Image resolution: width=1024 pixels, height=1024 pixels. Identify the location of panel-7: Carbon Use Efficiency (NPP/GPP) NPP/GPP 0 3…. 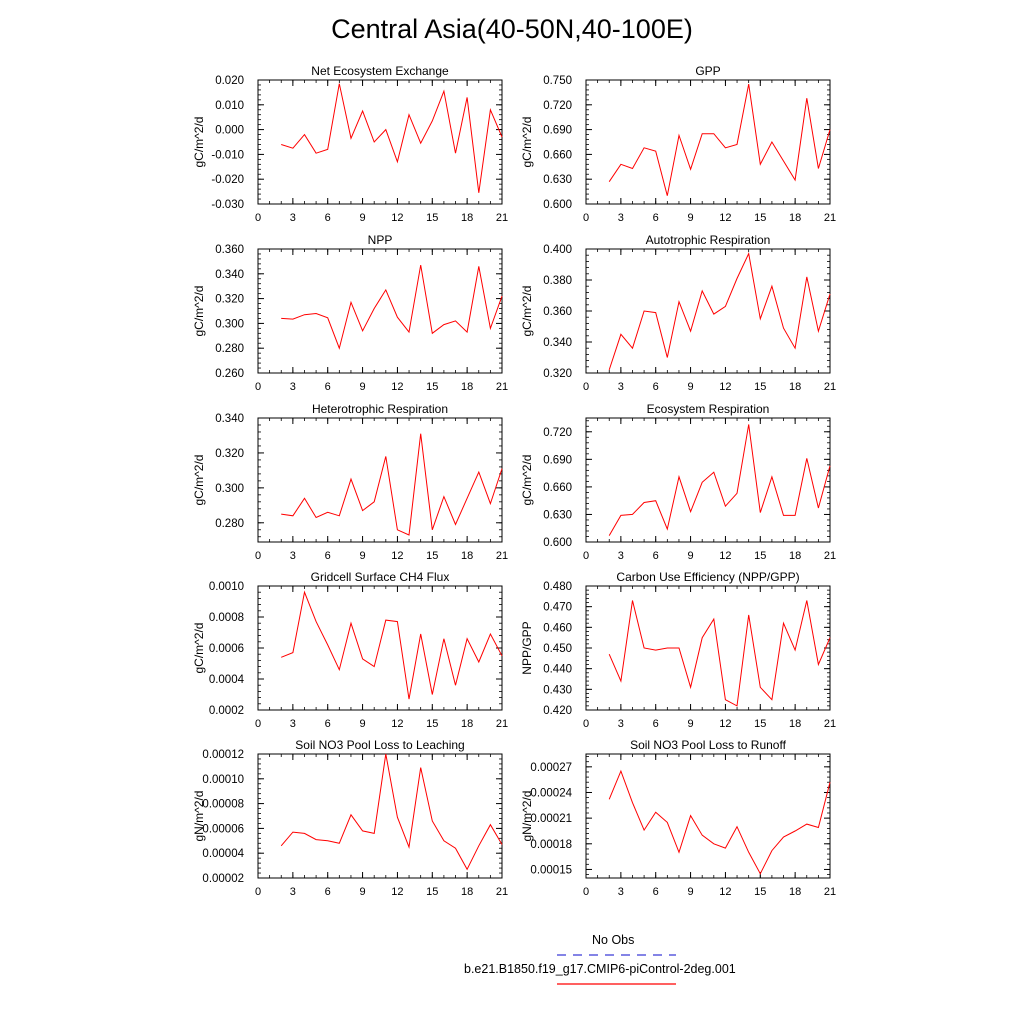
(678, 650).